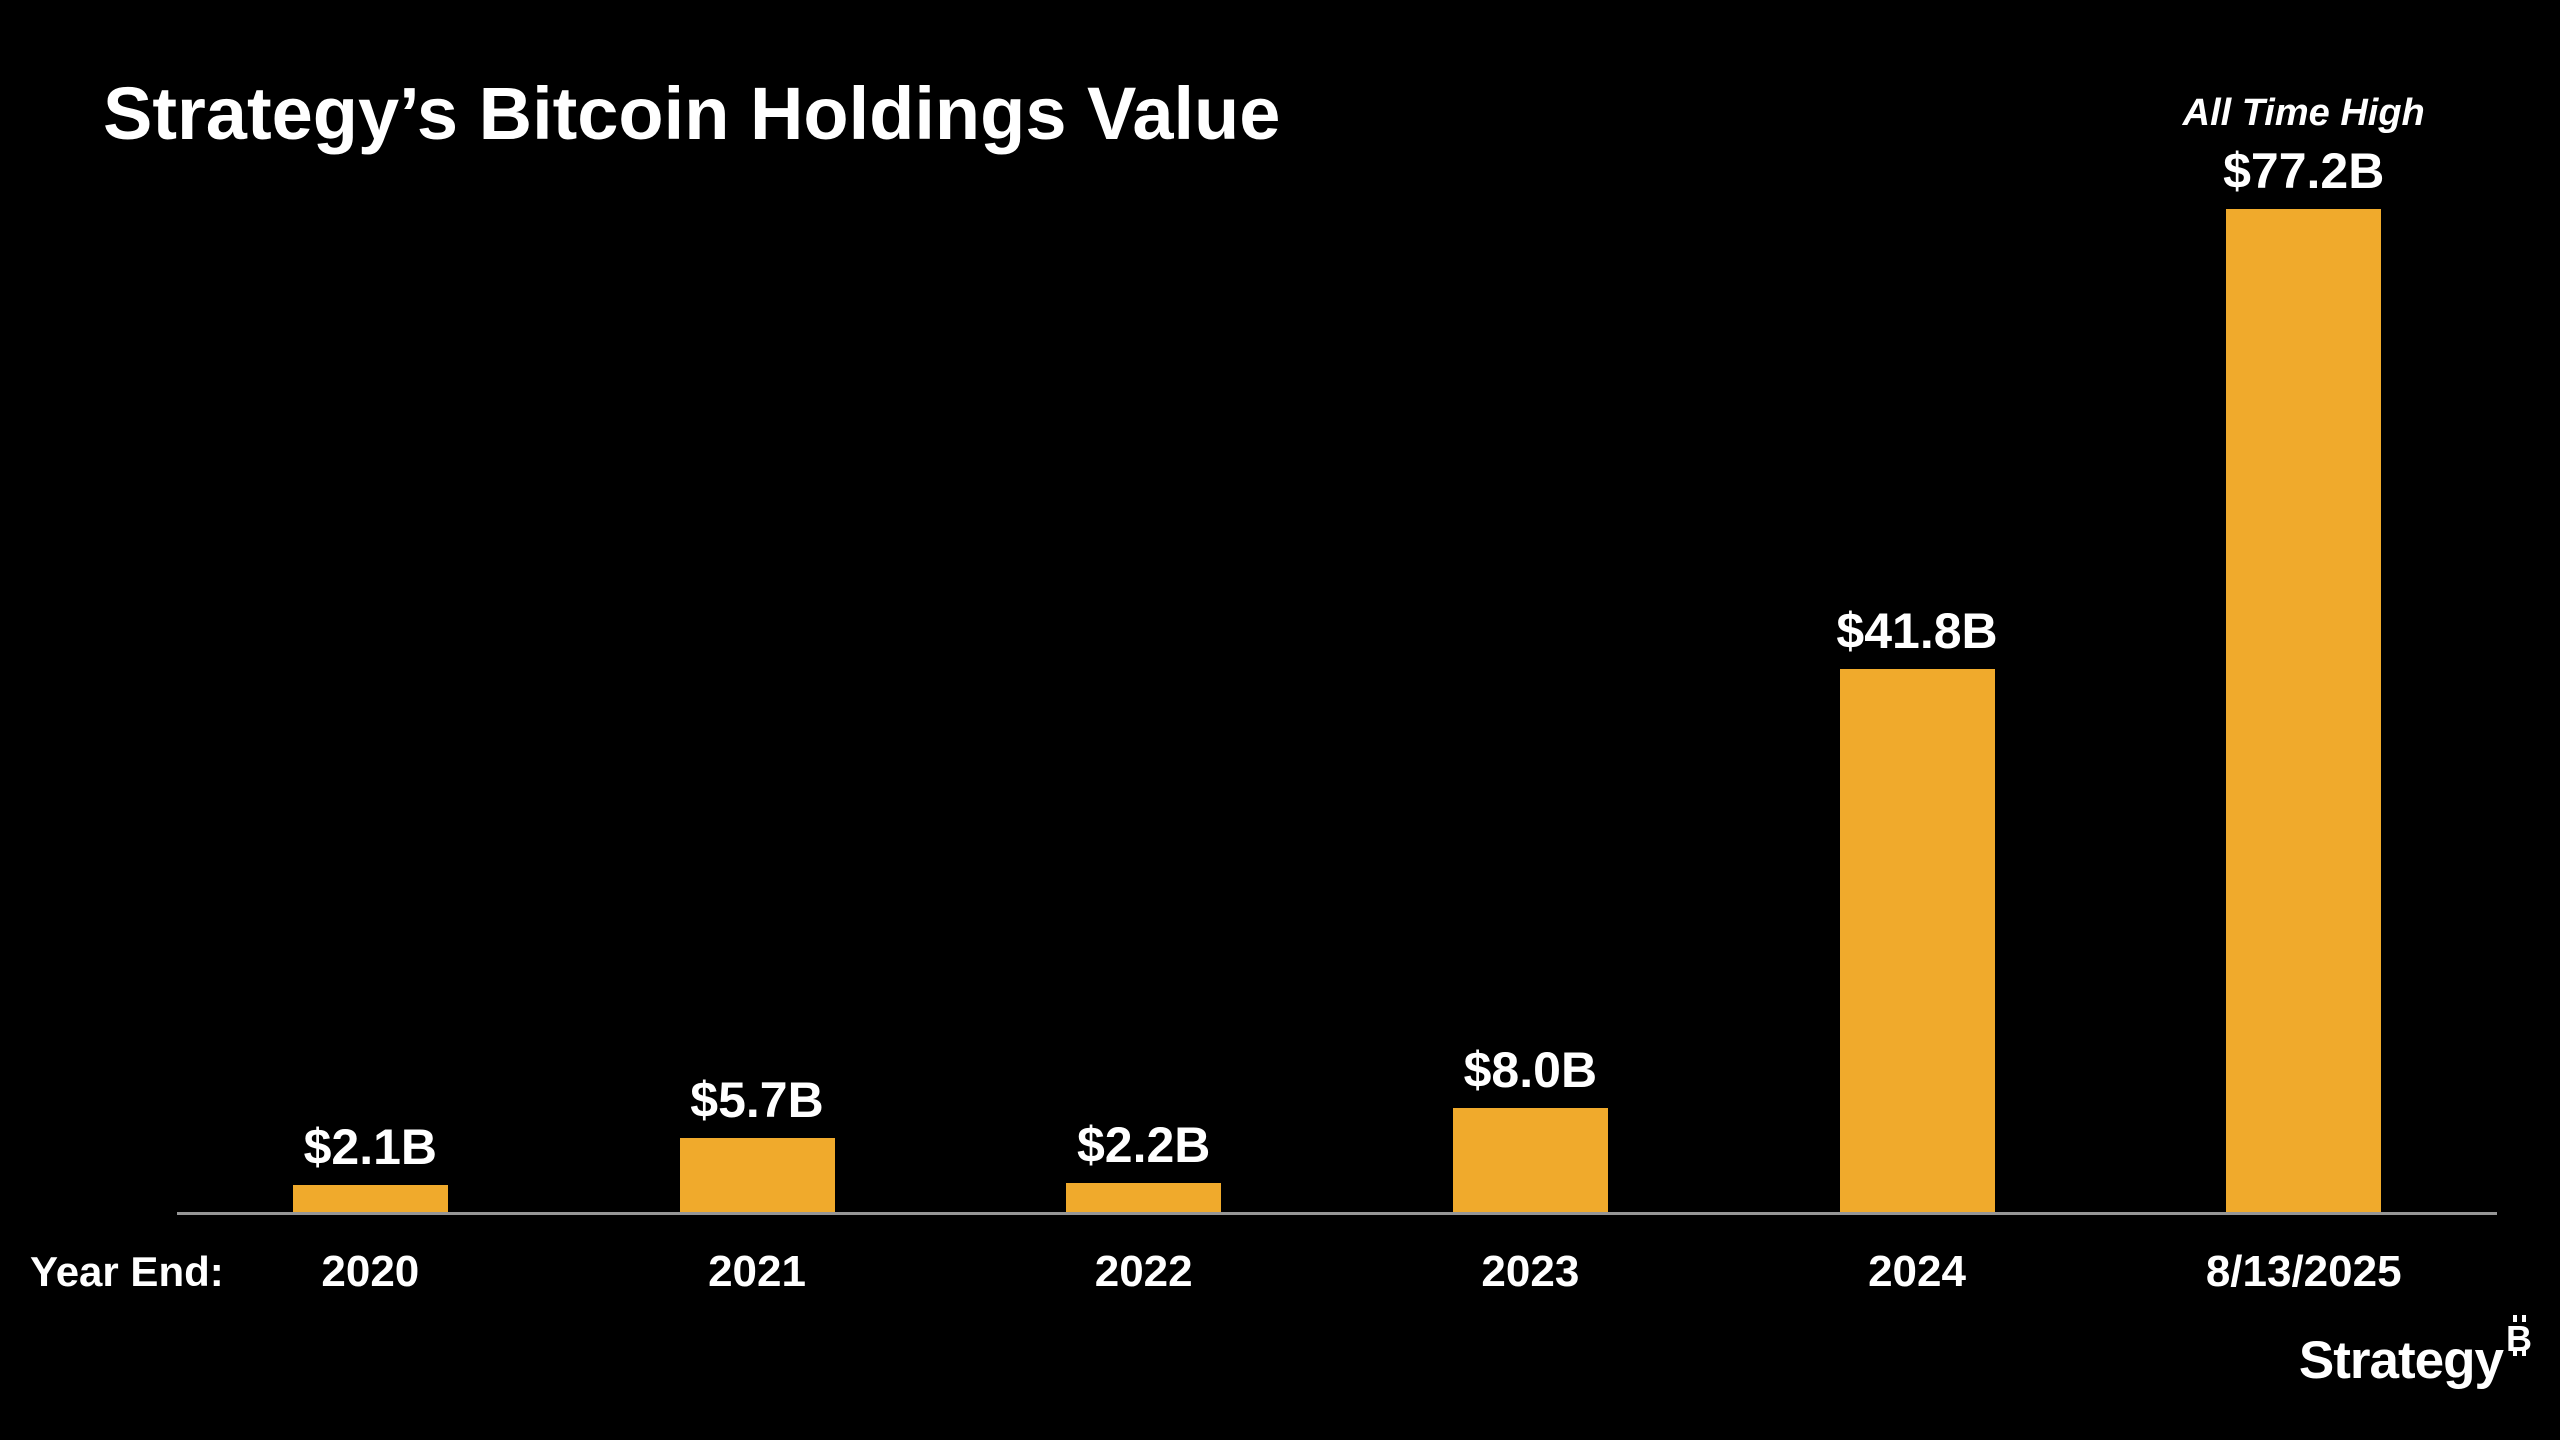 This screenshot has height=1440, width=2560. I want to click on bar-8/13/2025, so click(2304, 710).